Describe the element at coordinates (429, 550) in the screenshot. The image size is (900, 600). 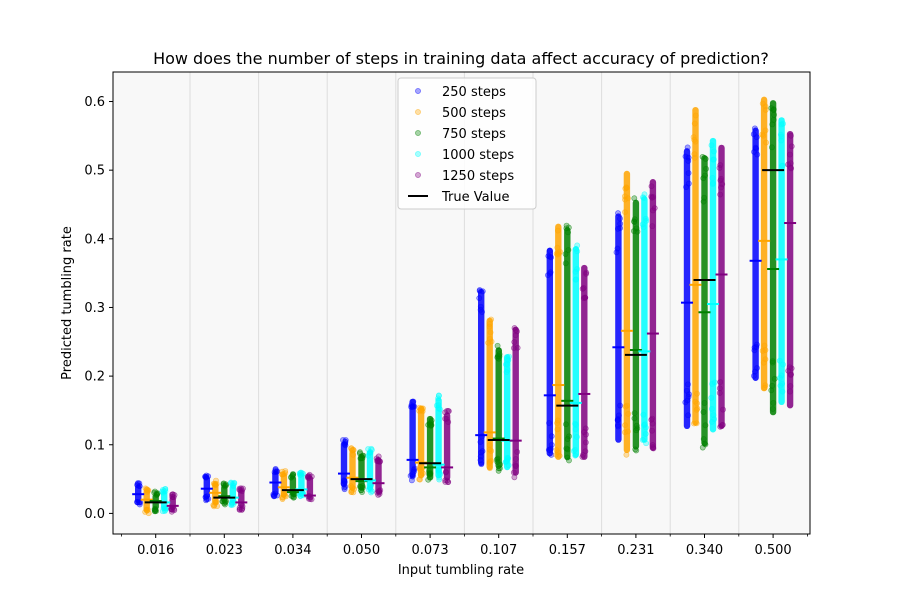
I see `x-tick-label: 0.073` at that location.